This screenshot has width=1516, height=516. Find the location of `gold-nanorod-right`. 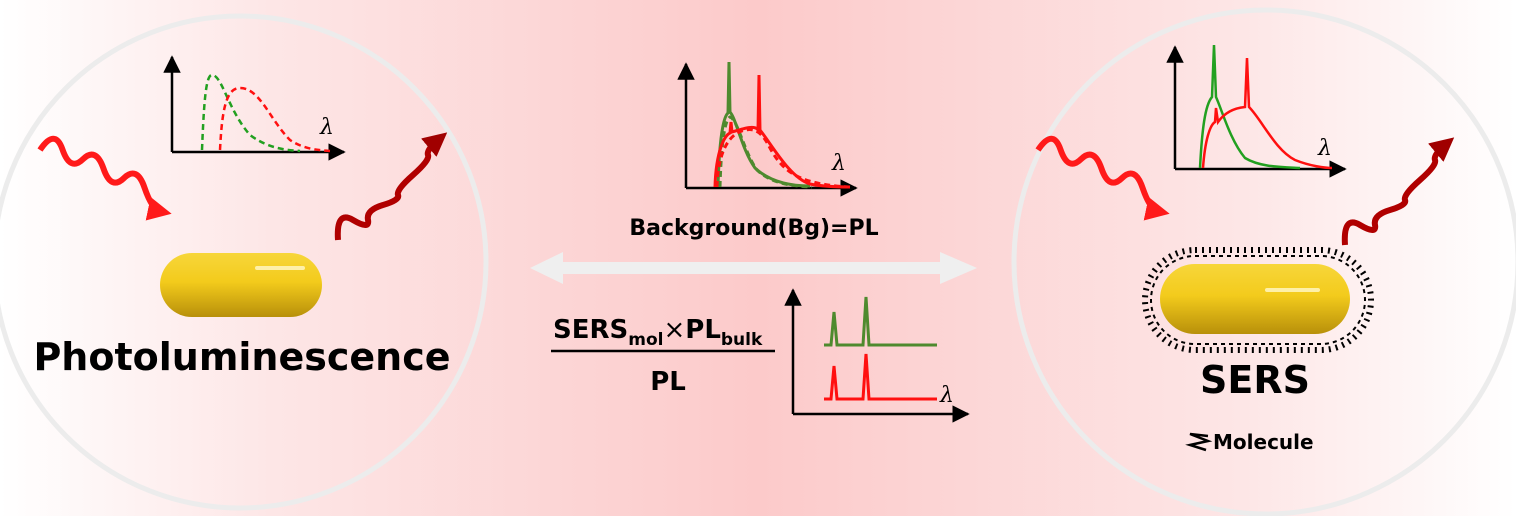

gold-nanorod-right is located at coordinates (1255, 299).